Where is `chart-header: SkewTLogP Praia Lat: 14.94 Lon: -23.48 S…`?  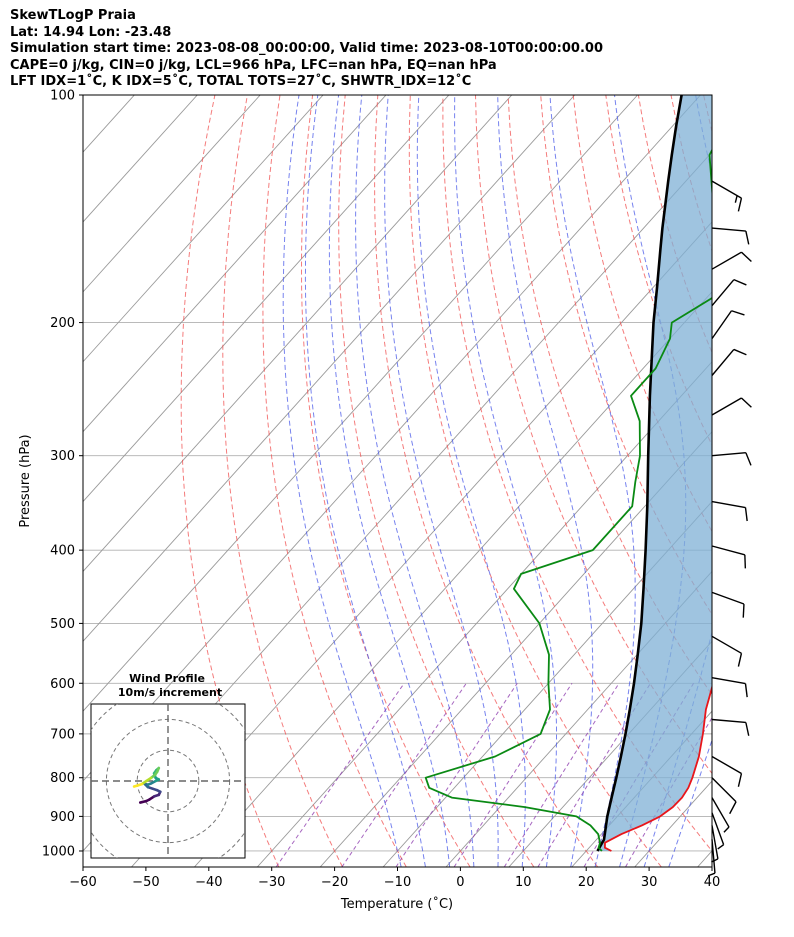 chart-header: SkewTLogP Praia Lat: 14.94 Lon: -23.48 S… is located at coordinates (306, 49).